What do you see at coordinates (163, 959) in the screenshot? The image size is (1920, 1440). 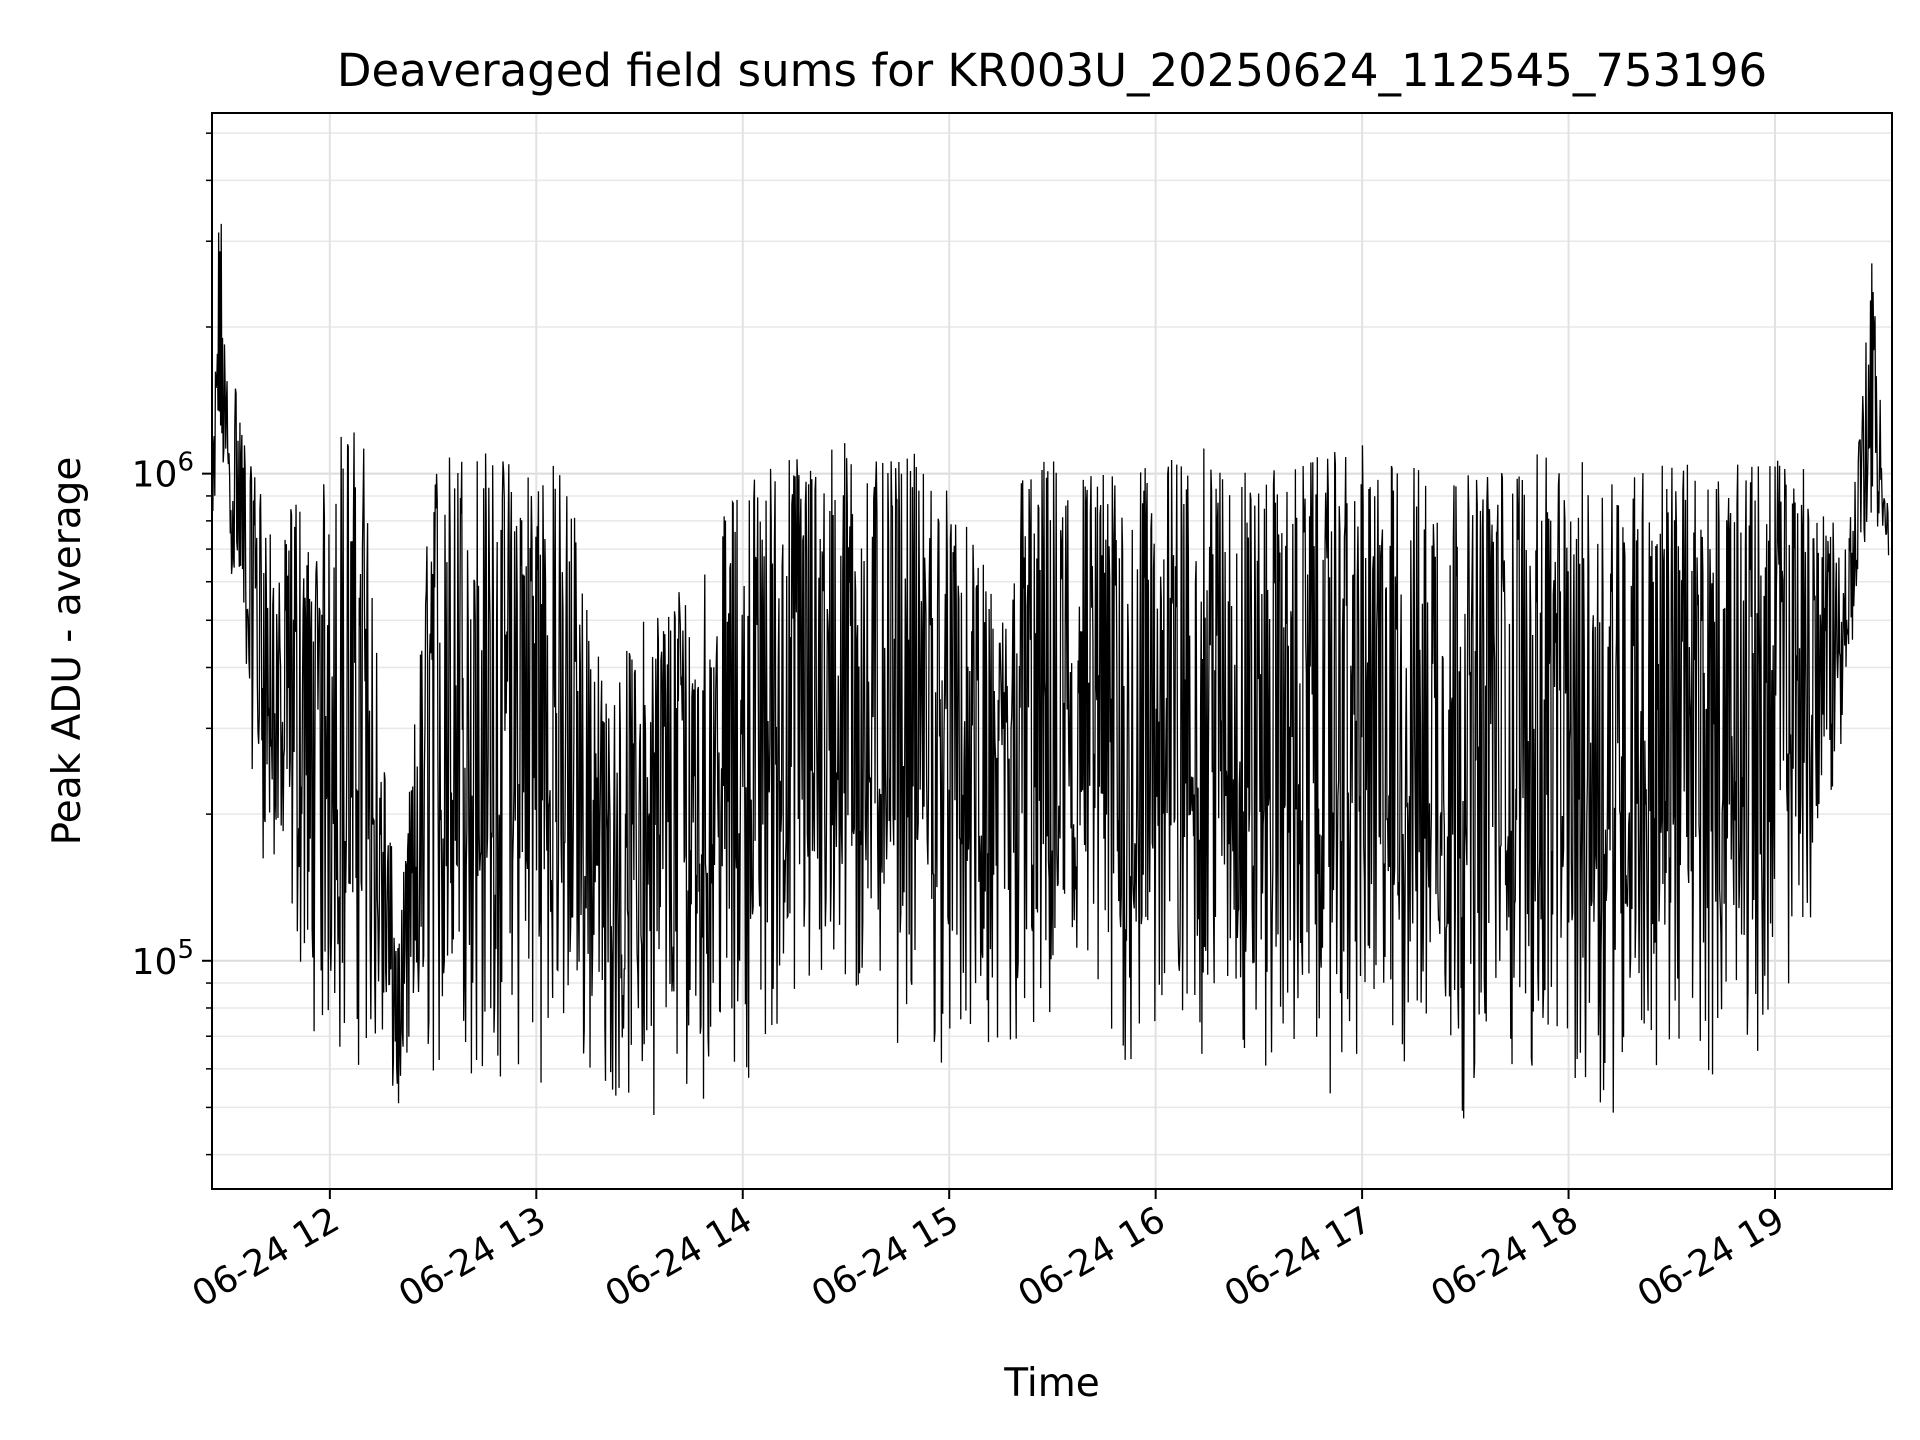 I see `y-tick-label: 10⁵` at bounding box center [163, 959].